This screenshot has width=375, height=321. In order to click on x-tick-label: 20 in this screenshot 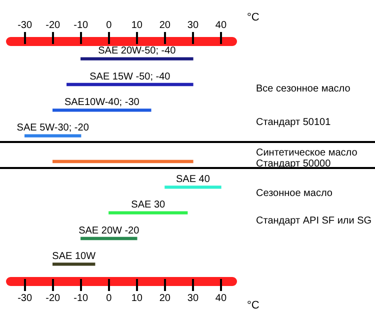, I will do `click(165, 25)`.